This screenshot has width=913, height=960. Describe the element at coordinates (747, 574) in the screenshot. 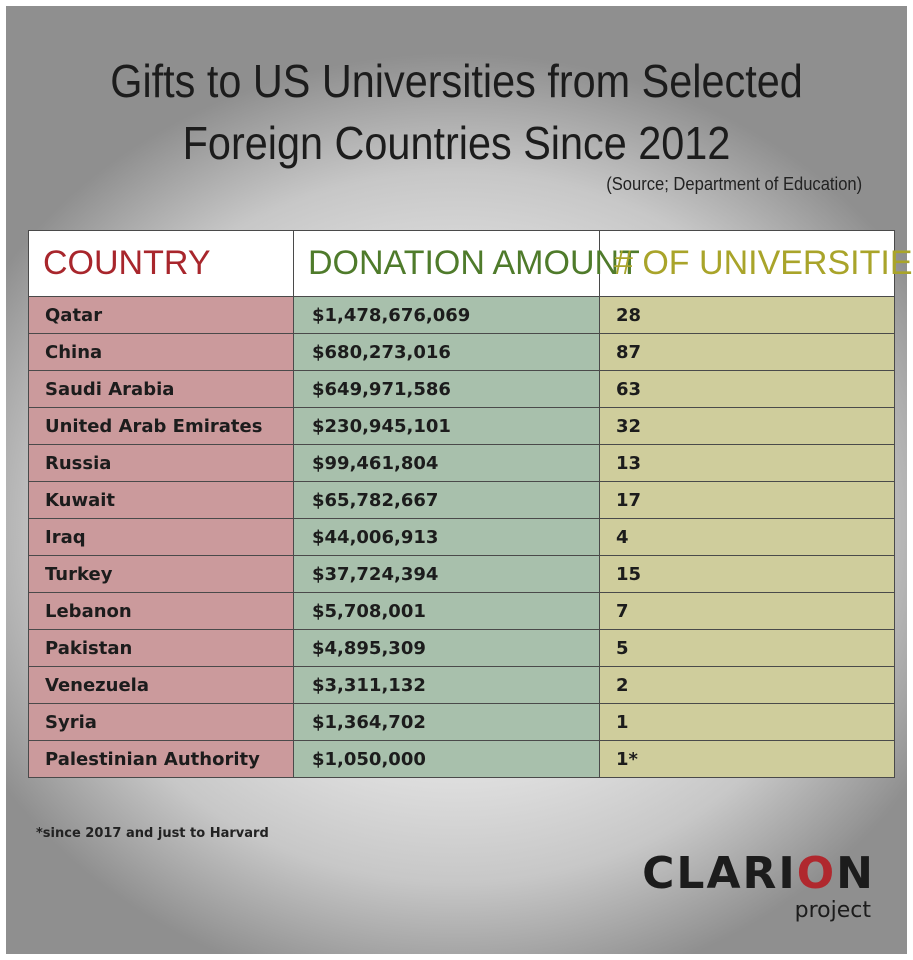

I see `universities-cell: 15` at that location.